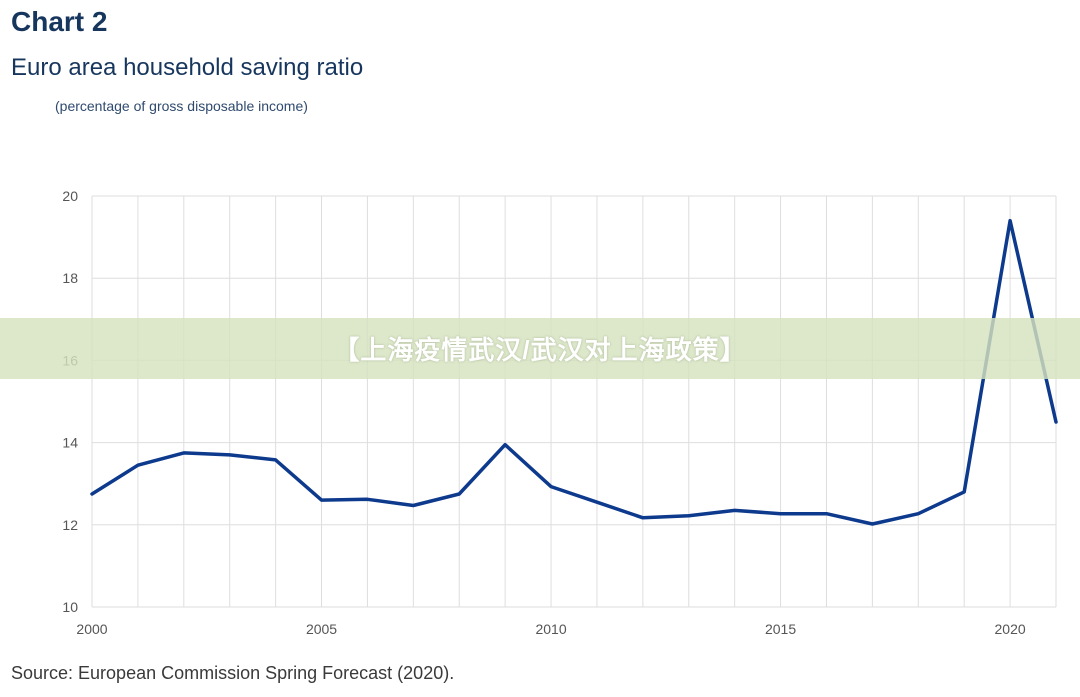 The width and height of the screenshot is (1080, 697). Describe the element at coordinates (181, 106) in the screenshot. I see `unit-note: (percentage of gross disposable income)` at that location.